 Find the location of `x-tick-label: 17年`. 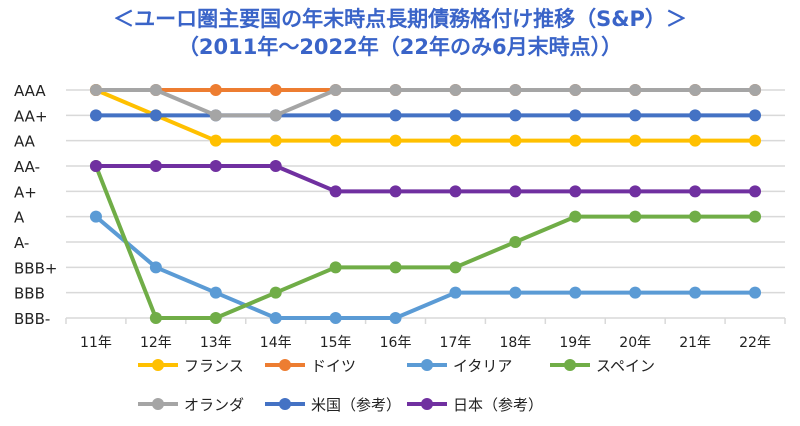

x-tick-label: 17年 is located at coordinates (456, 343).